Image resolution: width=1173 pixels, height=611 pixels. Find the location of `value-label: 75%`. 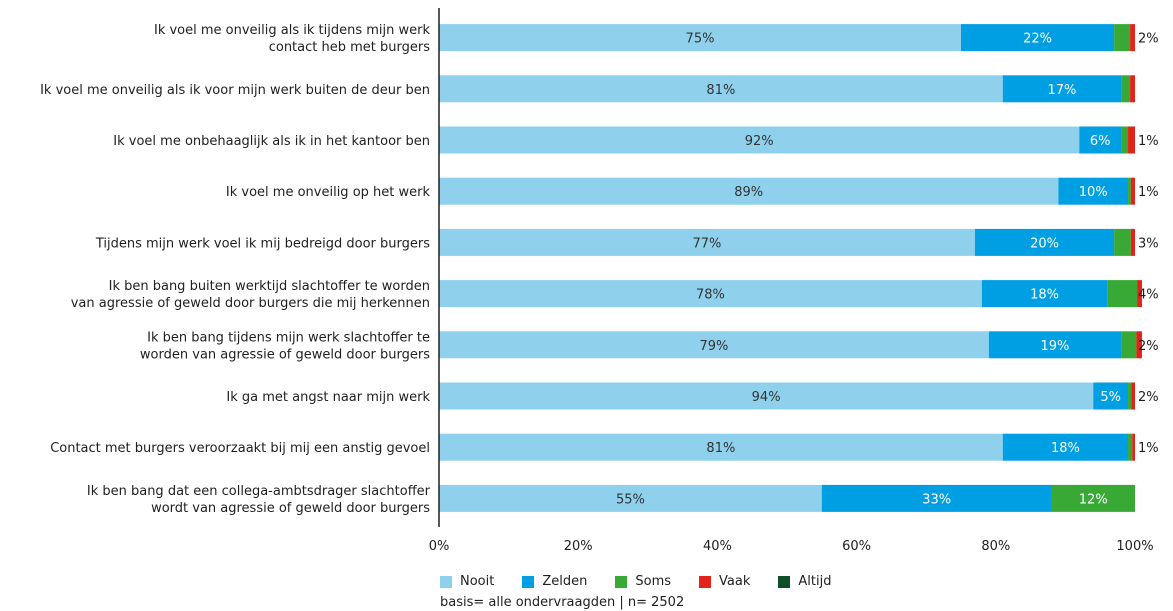

value-label: 75% is located at coordinates (700, 39).